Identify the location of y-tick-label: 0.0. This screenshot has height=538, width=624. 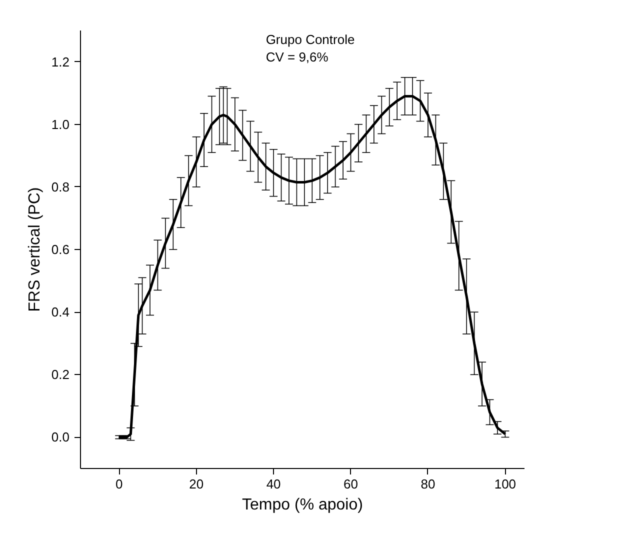
(60, 437).